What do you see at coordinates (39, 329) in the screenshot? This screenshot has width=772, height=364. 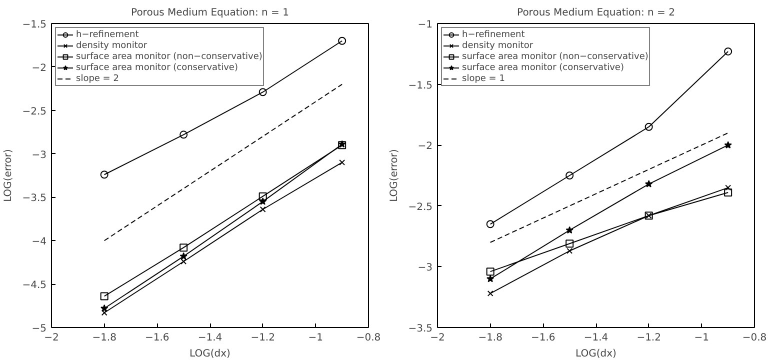 I see `y-tick-label: −5` at bounding box center [39, 329].